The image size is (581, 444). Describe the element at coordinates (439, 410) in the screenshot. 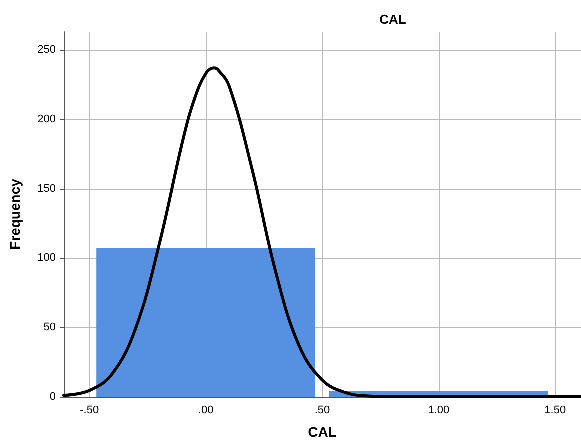

I see `x-tick-label: 1.00` at that location.